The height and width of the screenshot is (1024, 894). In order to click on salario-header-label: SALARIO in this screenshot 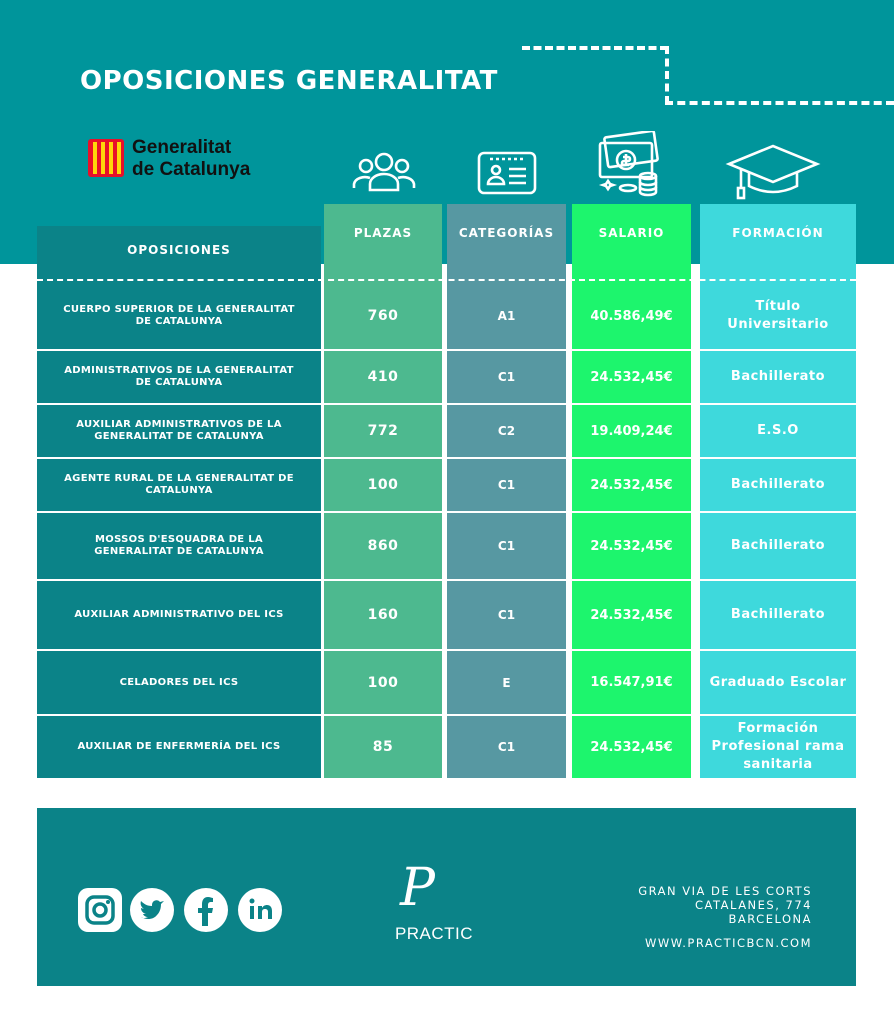, I will do `click(631, 233)`.